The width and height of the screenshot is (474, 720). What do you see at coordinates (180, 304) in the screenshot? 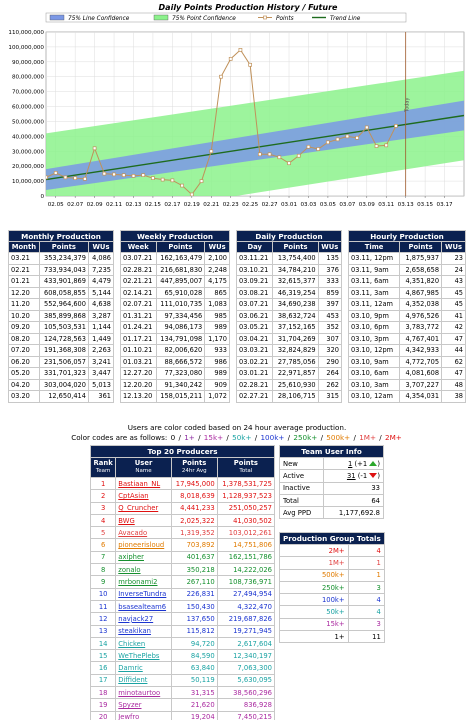
I see `weekly-points-cell: 111,010,735` at bounding box center [180, 304].